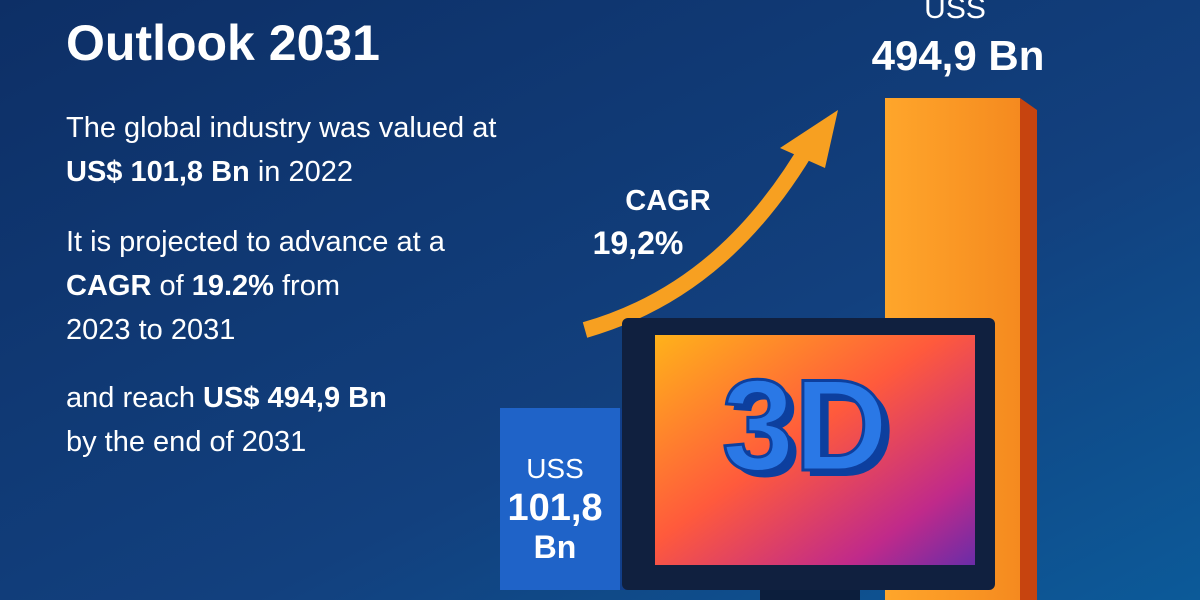 The image size is (1200, 600). Describe the element at coordinates (667, 201) in the screenshot. I see `cagr-label: CAGR` at that location.